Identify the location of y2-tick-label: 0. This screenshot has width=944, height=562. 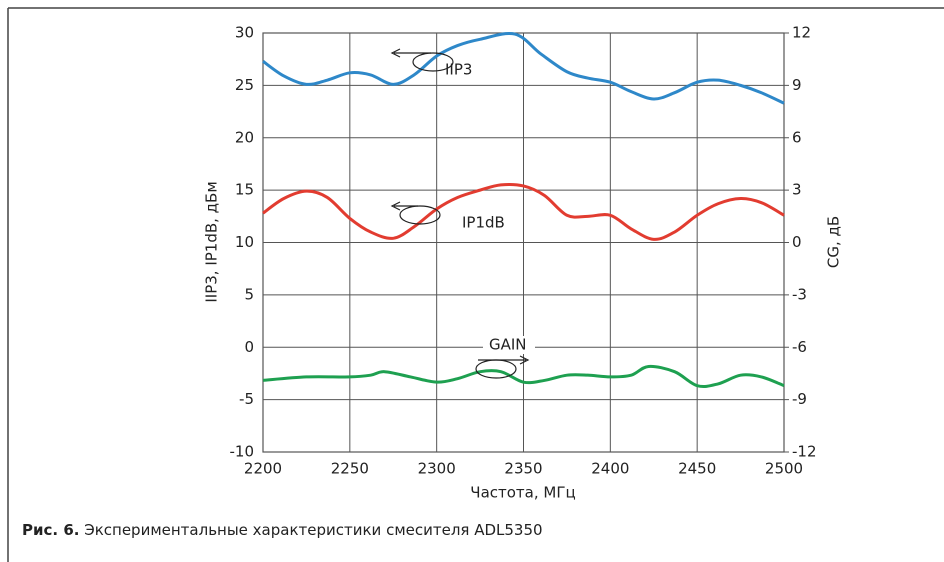
(797, 242).